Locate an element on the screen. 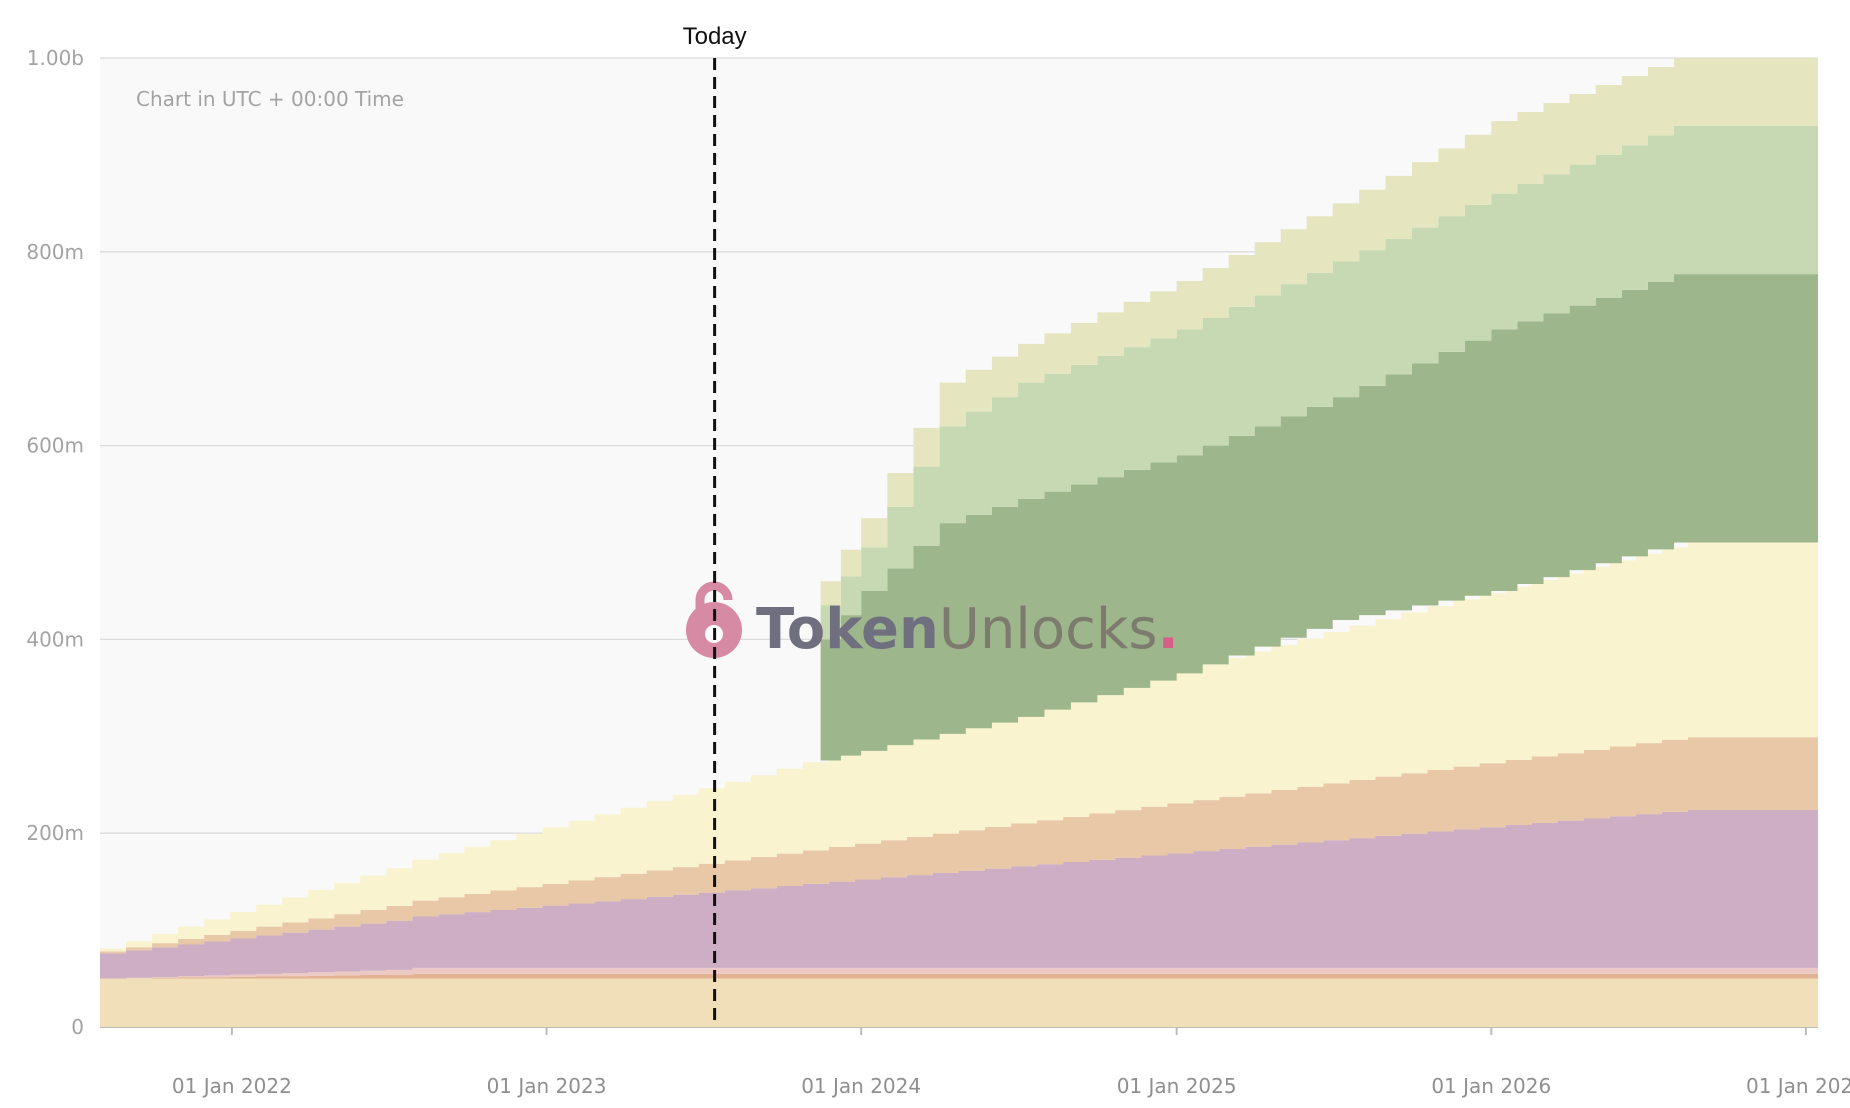 This screenshot has width=1850, height=1108. y-tick-label: 600m is located at coordinates (55, 446).